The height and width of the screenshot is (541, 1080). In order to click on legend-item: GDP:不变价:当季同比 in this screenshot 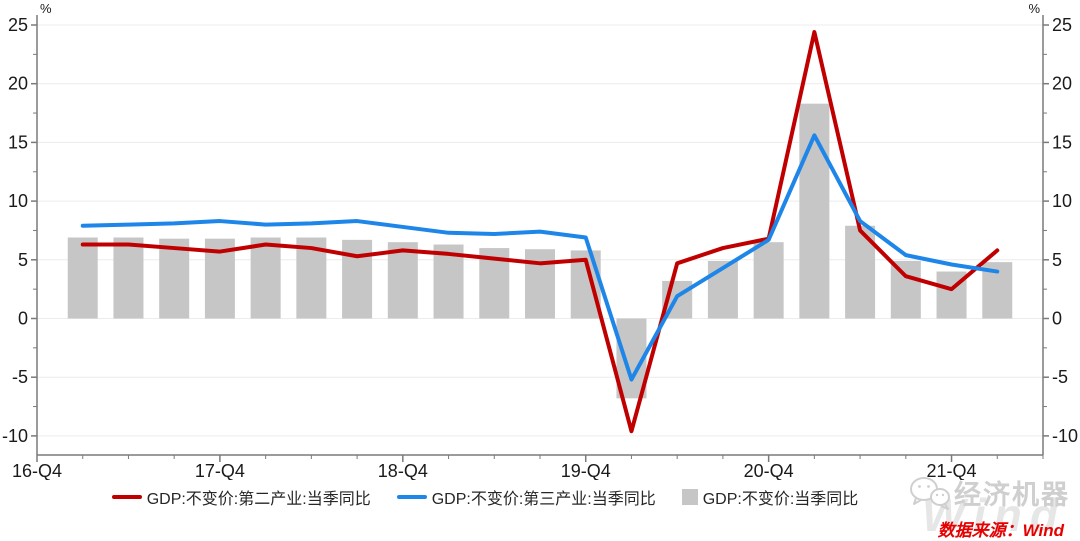, I will do `click(770, 497)`.